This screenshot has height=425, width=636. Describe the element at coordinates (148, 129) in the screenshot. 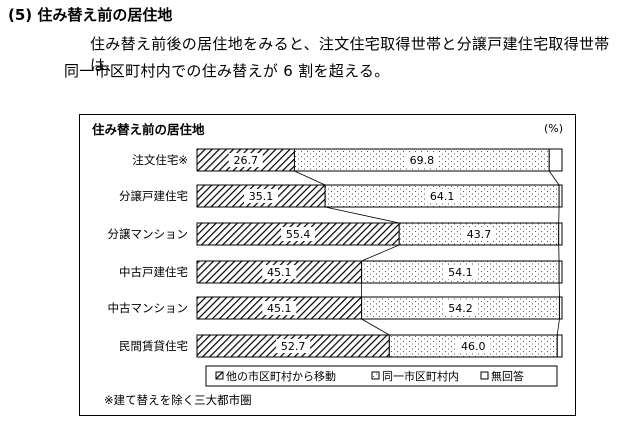

I see `chart-title: 住み替え前の居住地` at that location.